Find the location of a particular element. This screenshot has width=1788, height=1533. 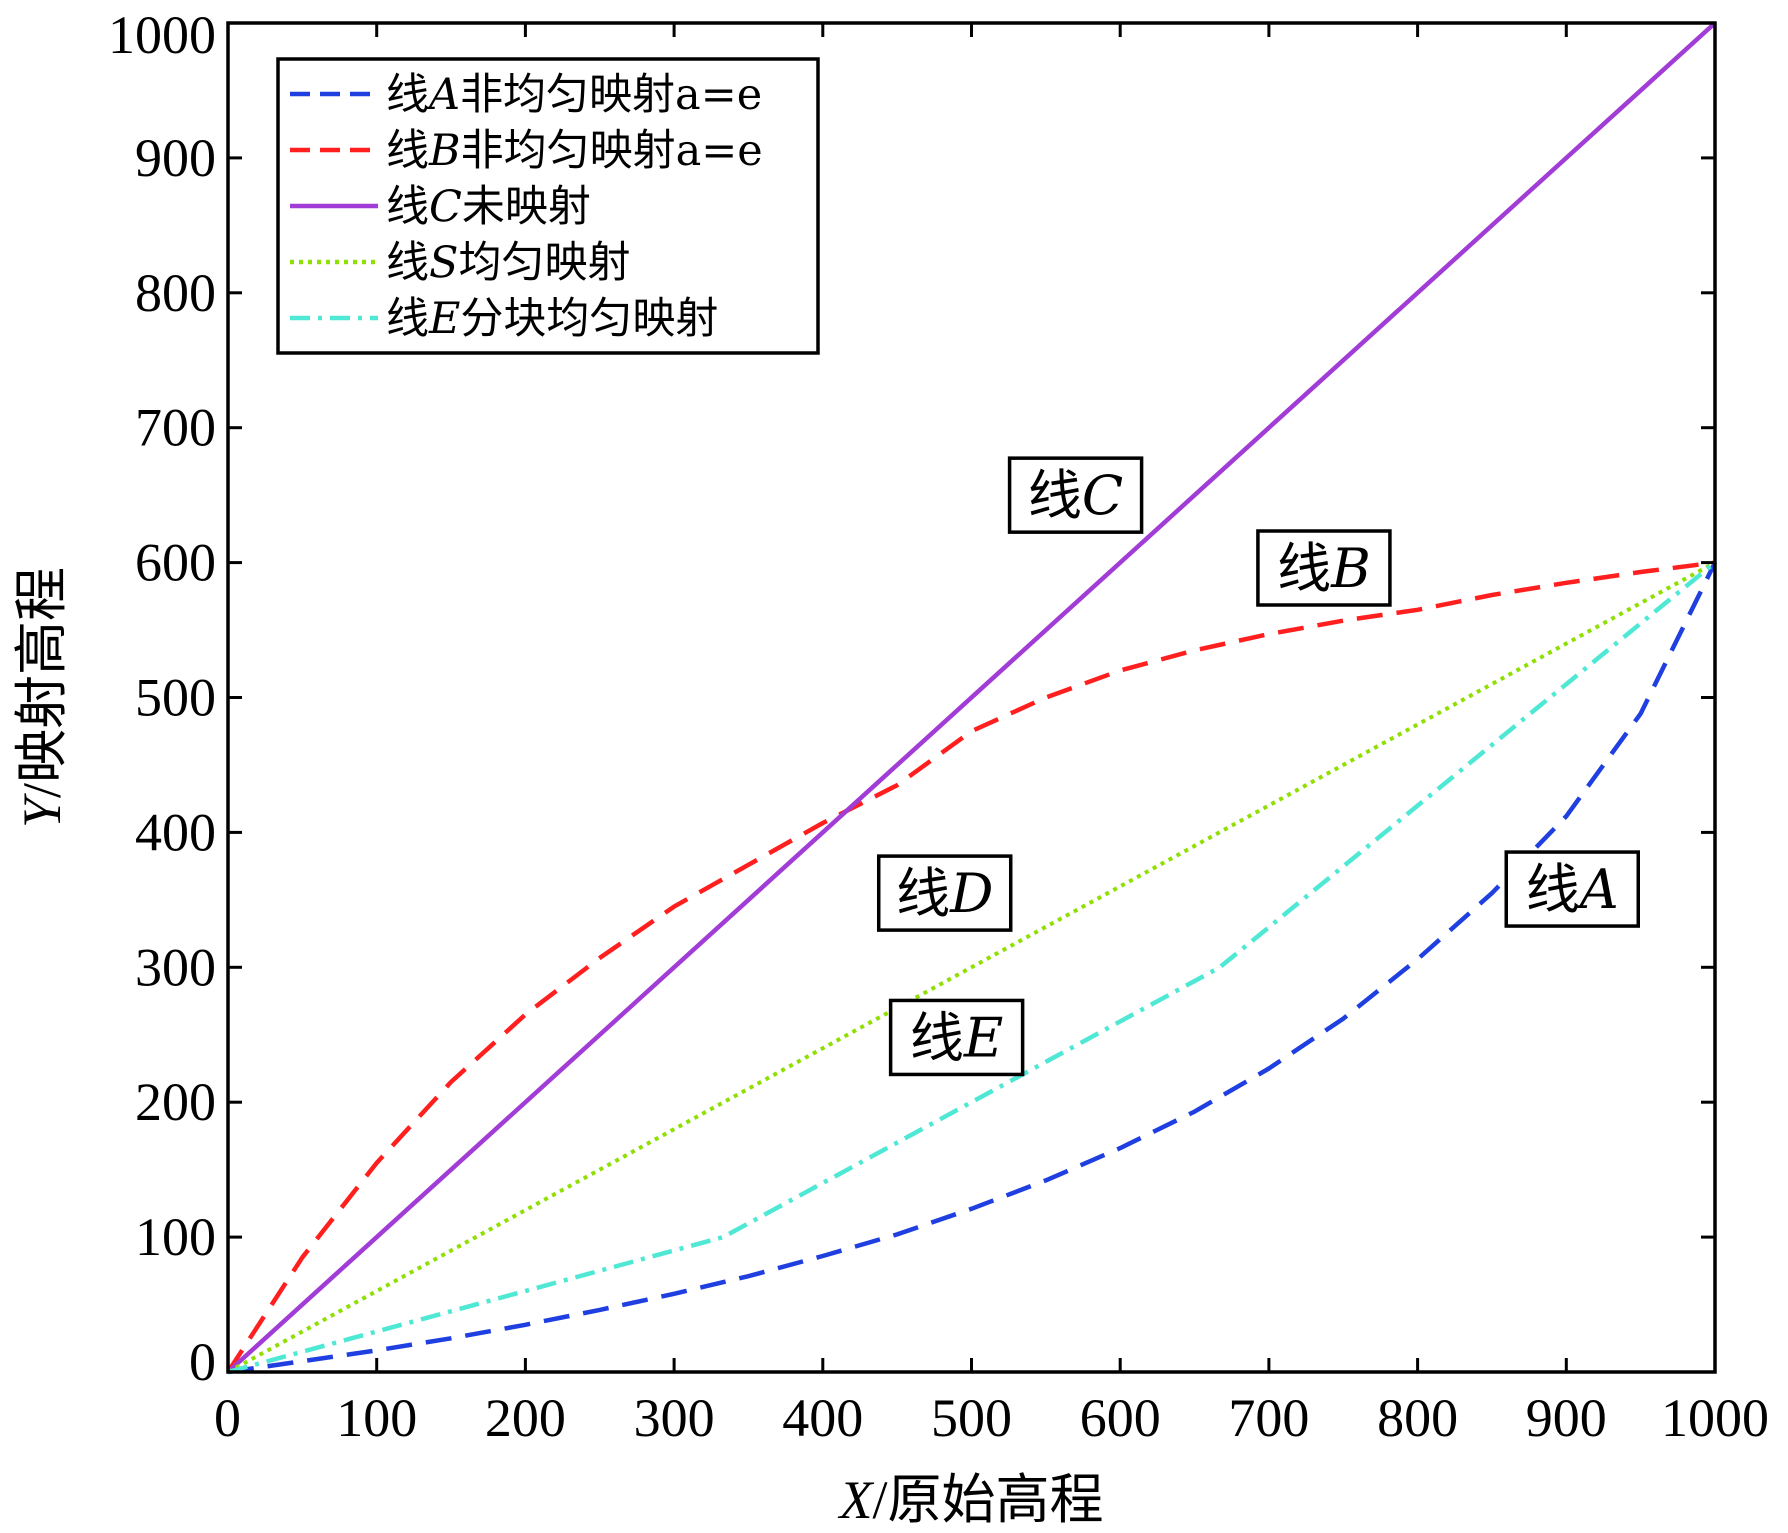

annotation-label: 线D is located at coordinates (944, 893).